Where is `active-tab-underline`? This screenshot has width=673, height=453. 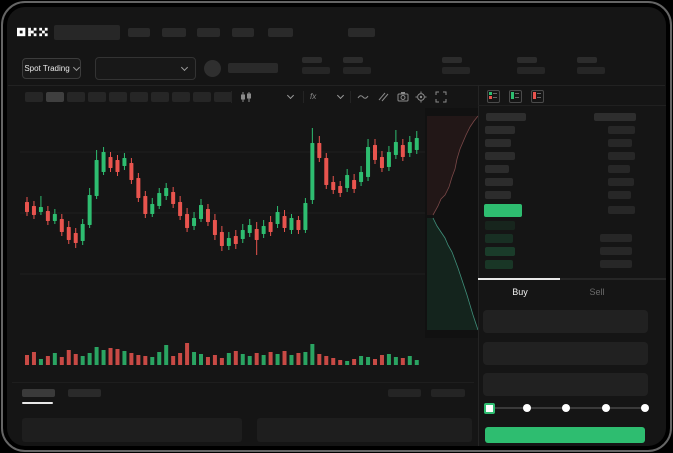
active-tab-underline is located at coordinates (37, 403).